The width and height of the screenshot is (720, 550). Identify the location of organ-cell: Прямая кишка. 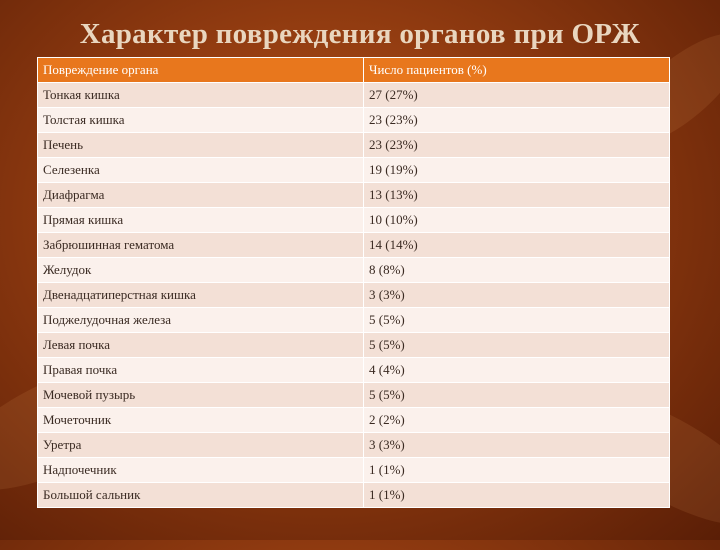
(200, 220).